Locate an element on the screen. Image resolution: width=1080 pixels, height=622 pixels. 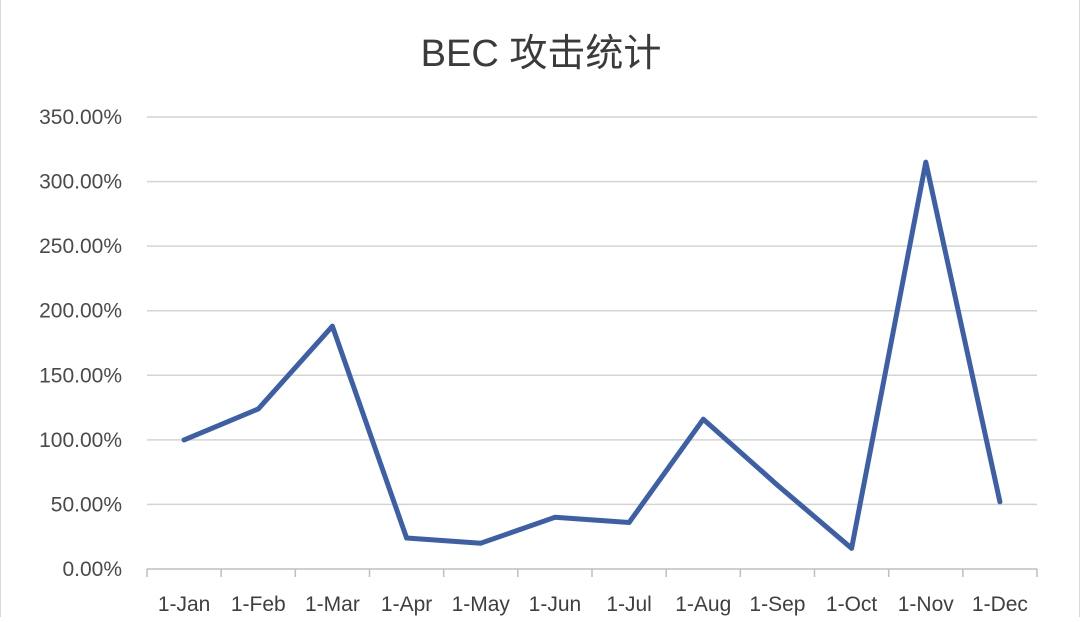
chart-title: BEC 攻击统计 is located at coordinates (541, 54).